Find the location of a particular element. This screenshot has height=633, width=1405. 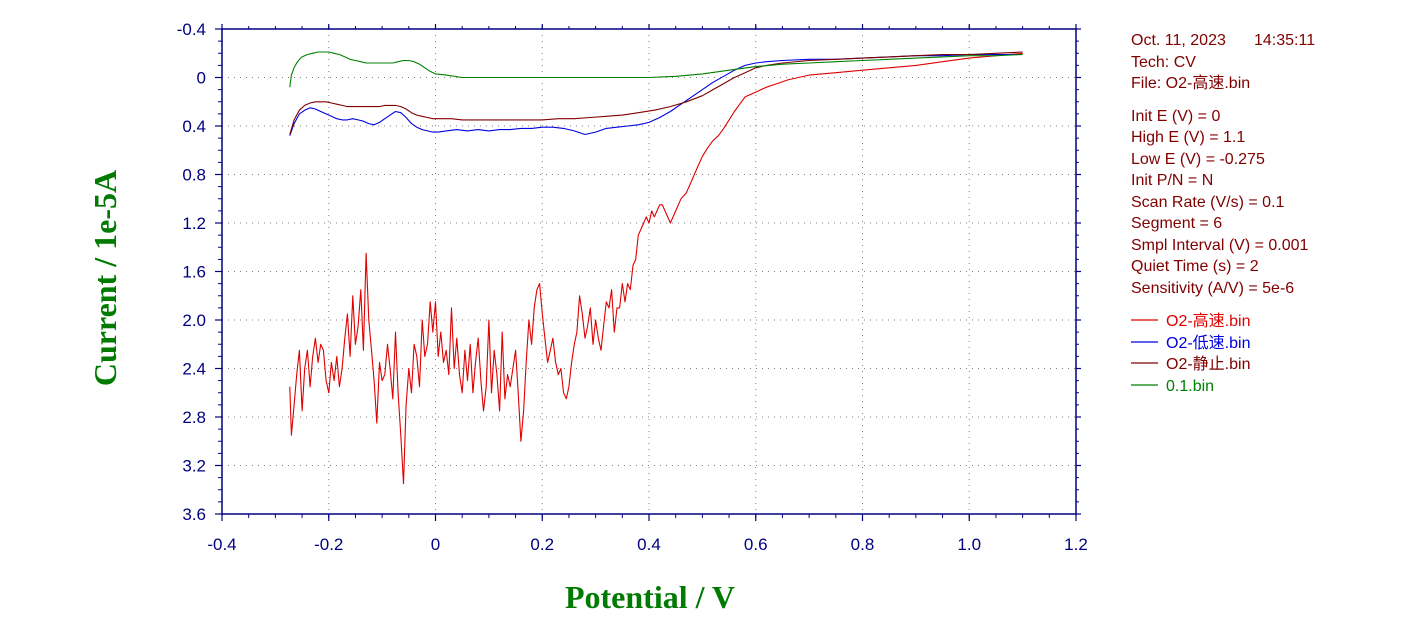

info-param: High E (V) = 1.1 is located at coordinates (1188, 137).